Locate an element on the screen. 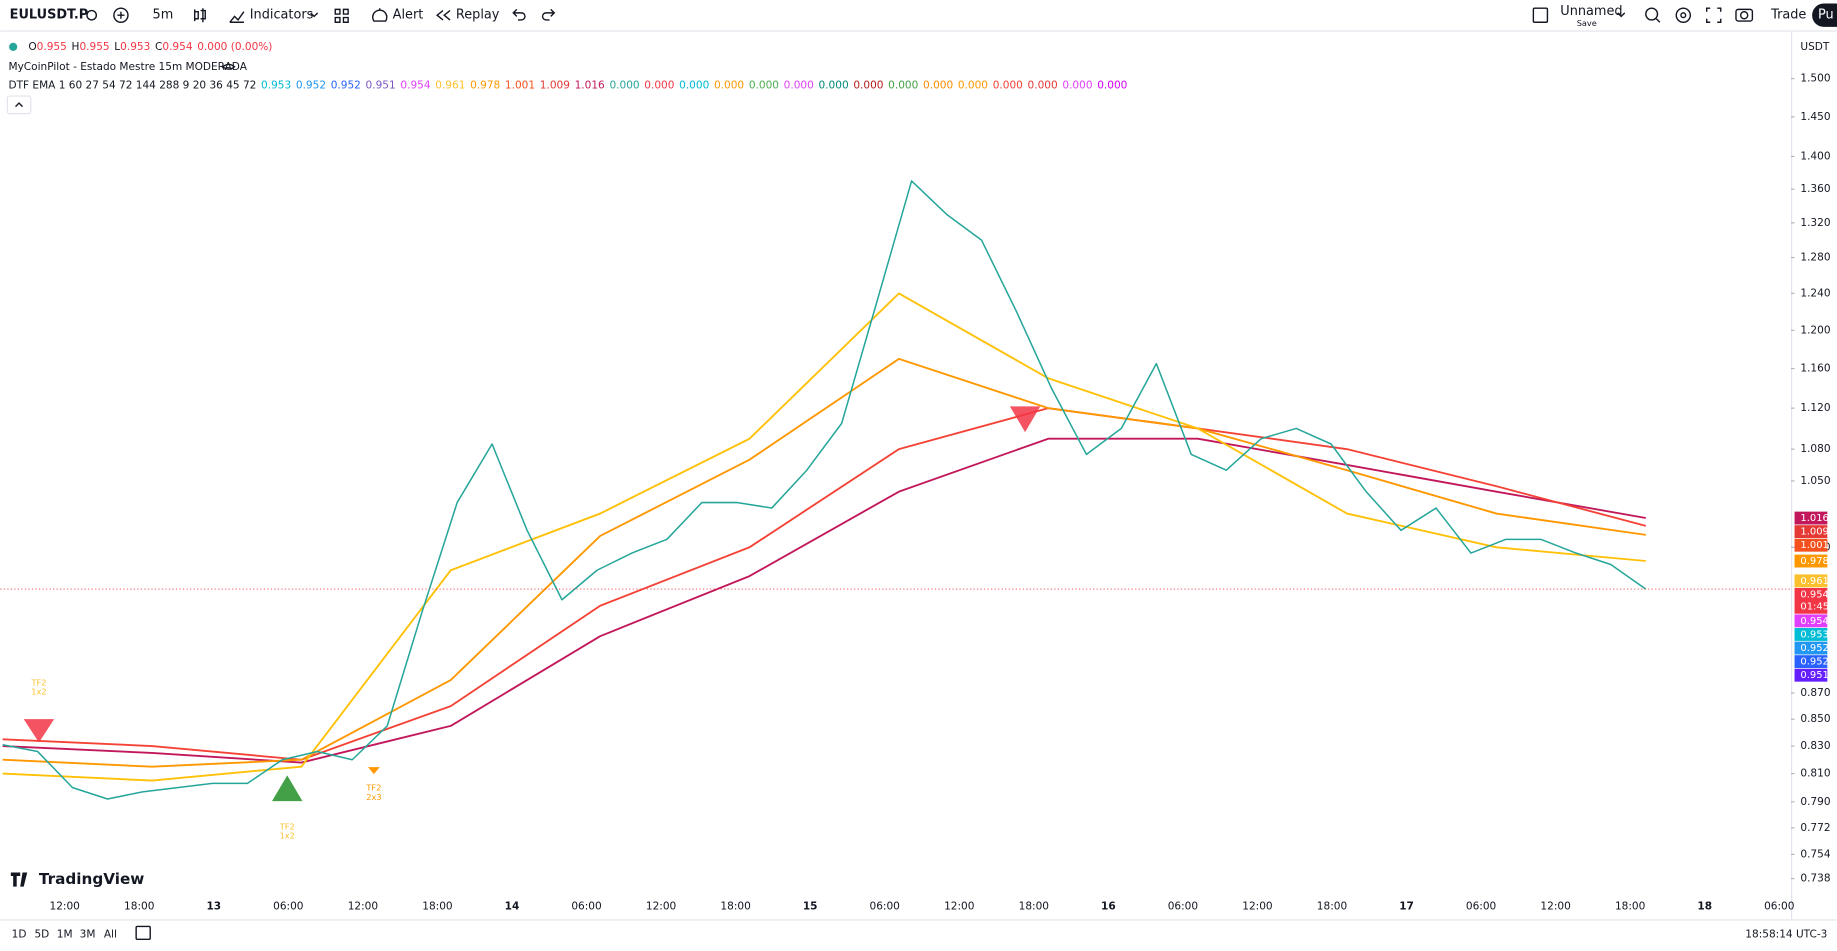 This screenshot has width=1837, height=951. indicator-legend: MyCoinPilot - Estado Mestre 15m MODERADA is located at coordinates (127, 67).